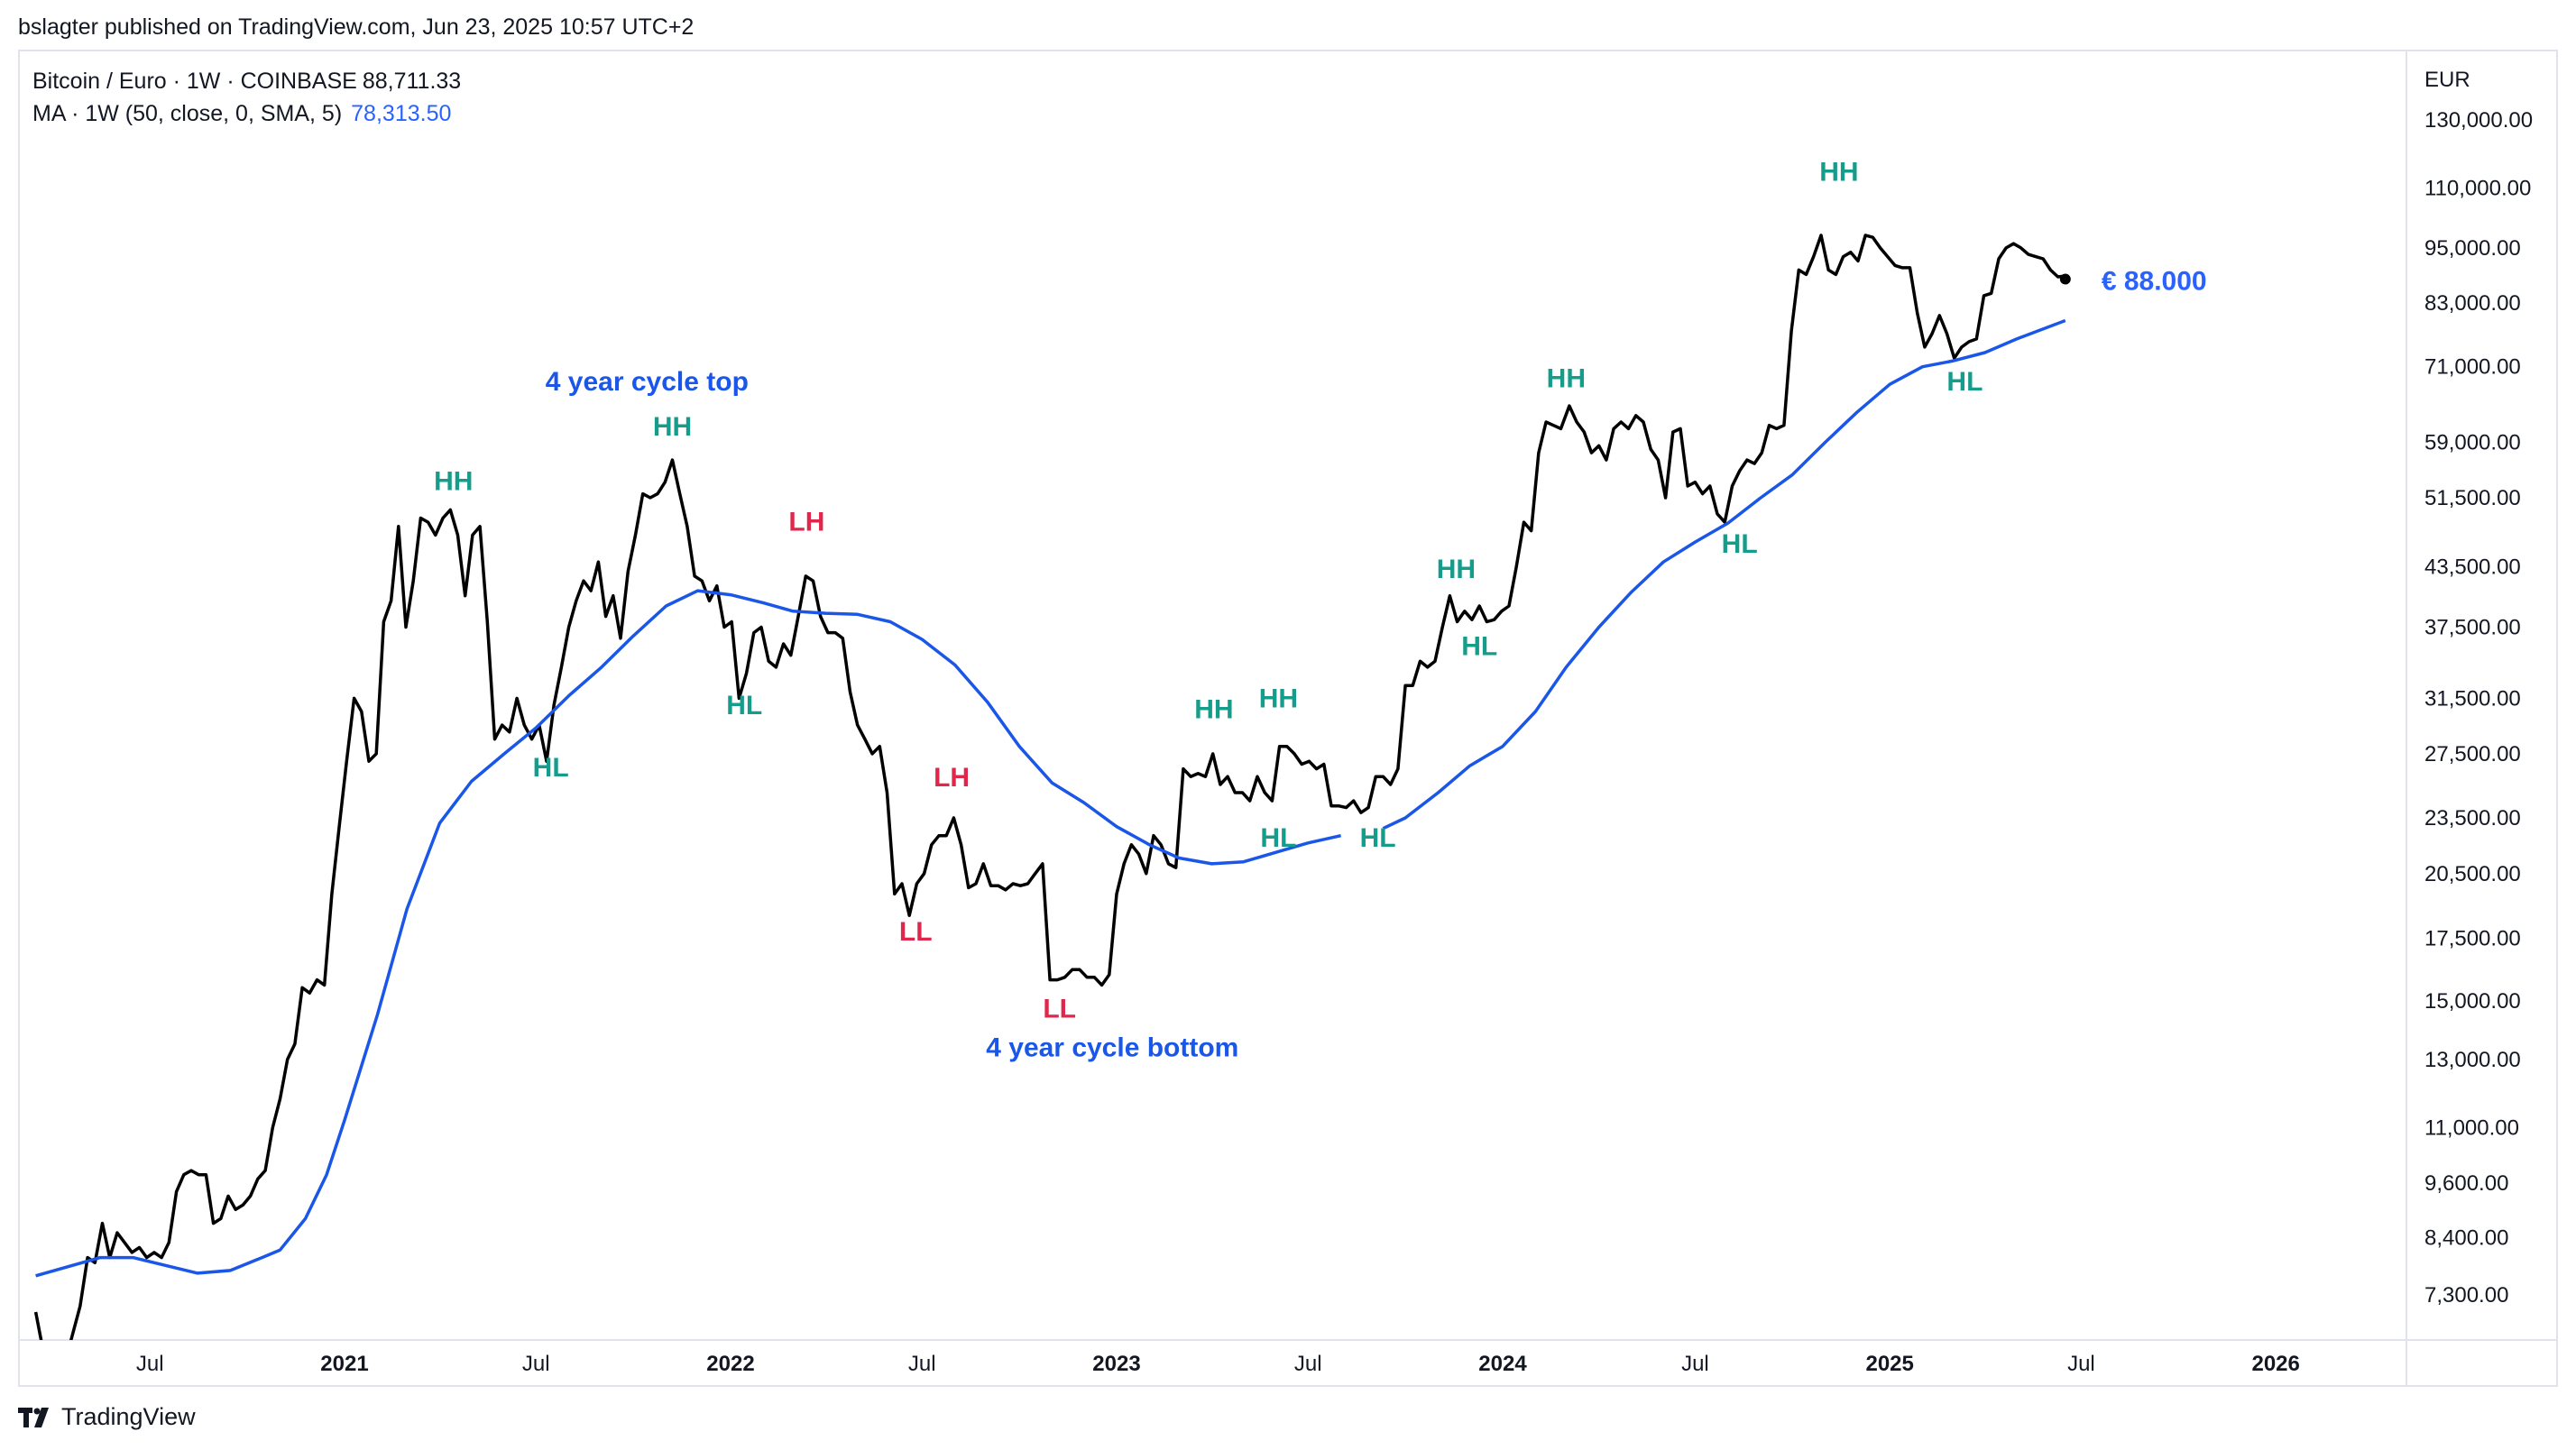 This screenshot has width=2576, height=1450. What do you see at coordinates (344, 1364) in the screenshot?
I see `x-tick-label: 2021` at bounding box center [344, 1364].